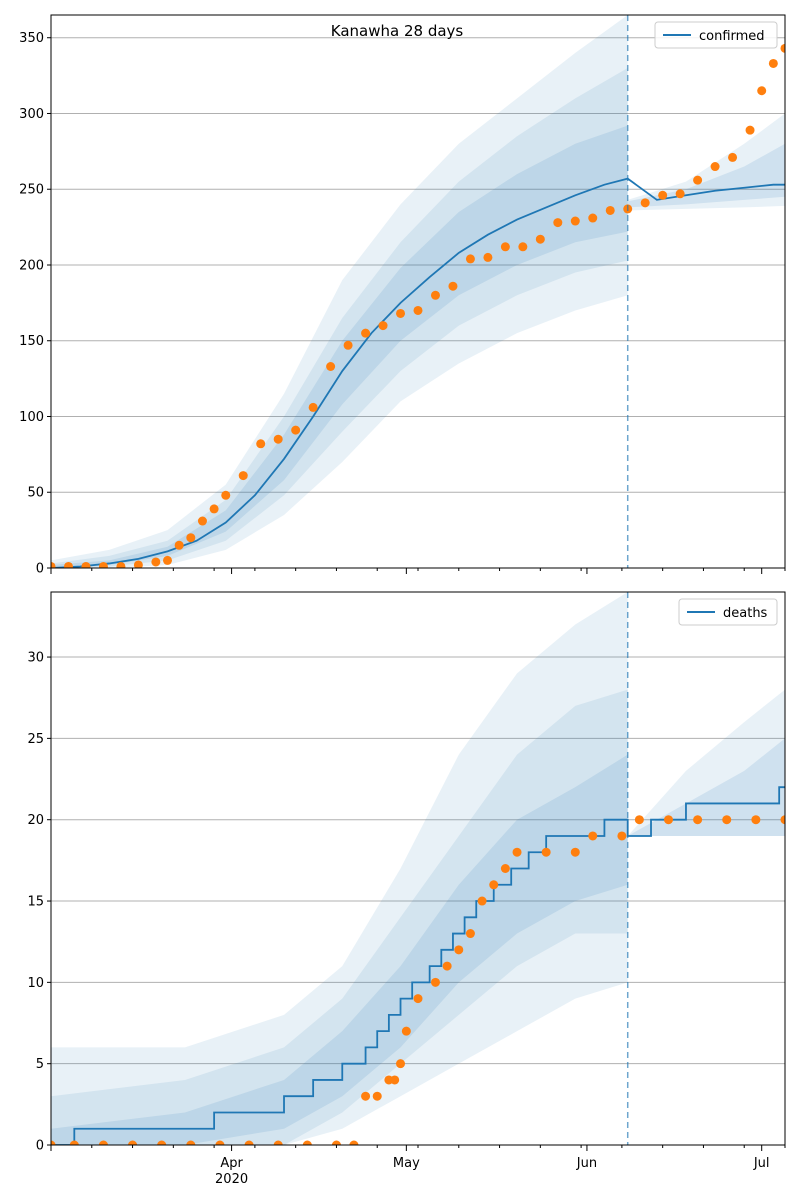  What do you see at coordinates (31, 265) in the screenshot?
I see `y-tick-label: 200` at bounding box center [31, 265].